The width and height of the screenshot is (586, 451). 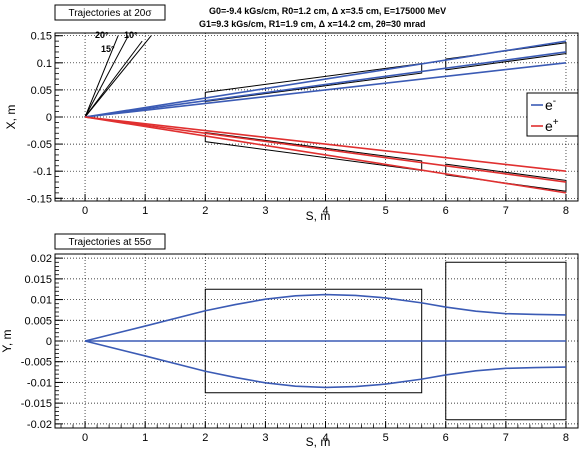 I want to click on y-tick-label: 0.01, so click(x=41, y=301).